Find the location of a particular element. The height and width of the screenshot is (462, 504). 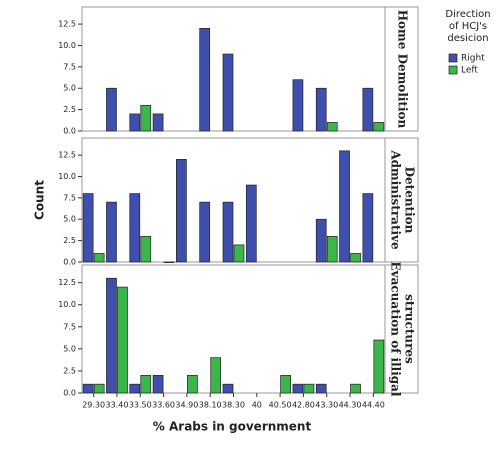

x-tick-label: 34.90 is located at coordinates (186, 405).